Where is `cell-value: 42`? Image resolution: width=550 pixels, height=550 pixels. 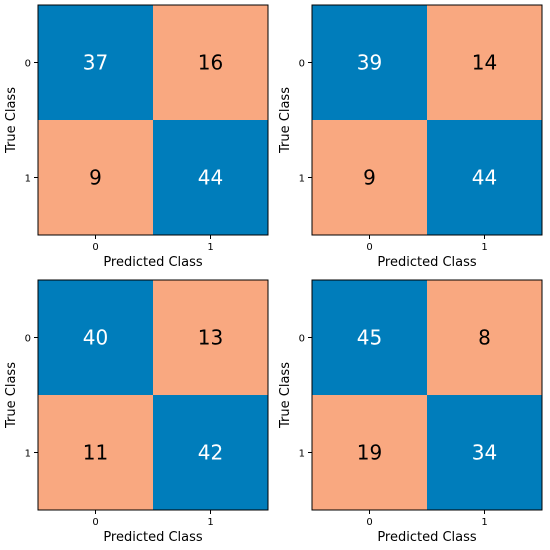 cell-value: 42 is located at coordinates (210, 453).